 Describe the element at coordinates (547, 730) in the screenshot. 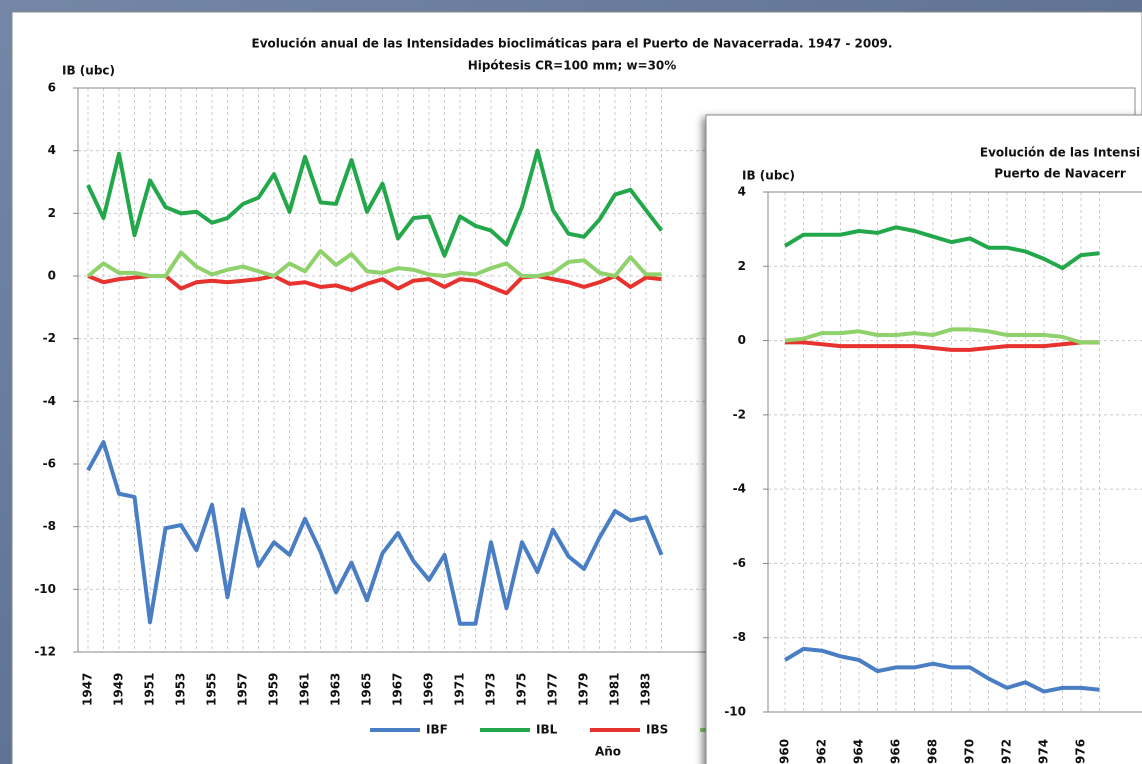

I see `legend-label: IBL` at that location.